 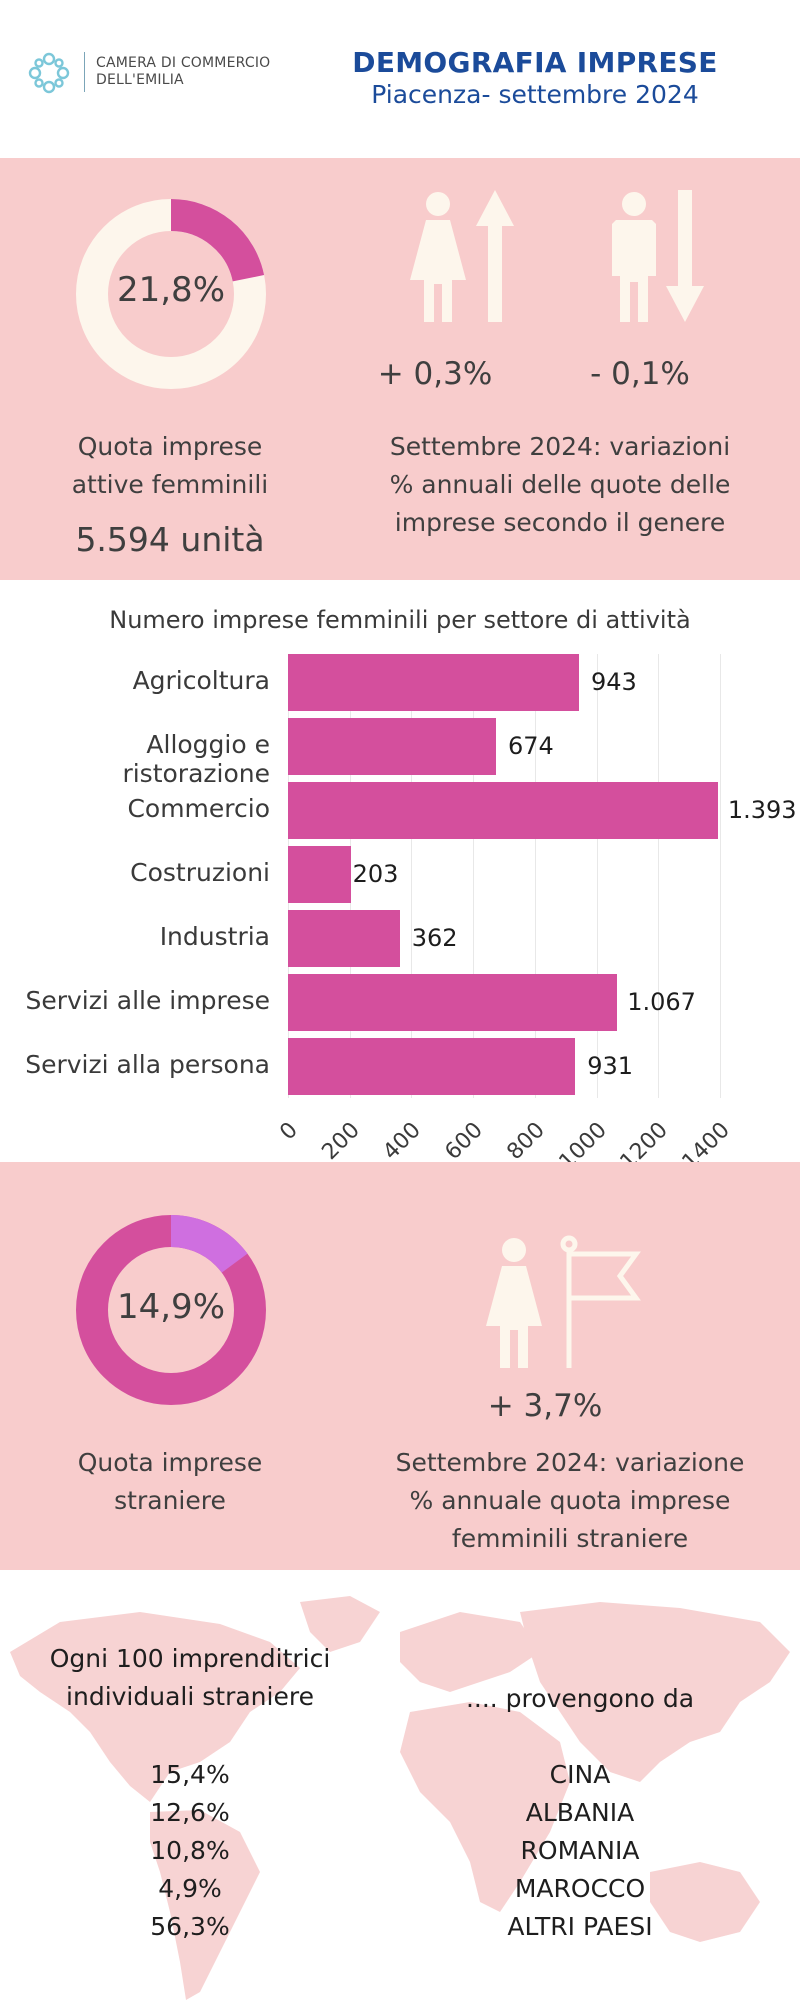 I want to click on category-label: Alloggio e ristorazione, so click(x=196, y=759).